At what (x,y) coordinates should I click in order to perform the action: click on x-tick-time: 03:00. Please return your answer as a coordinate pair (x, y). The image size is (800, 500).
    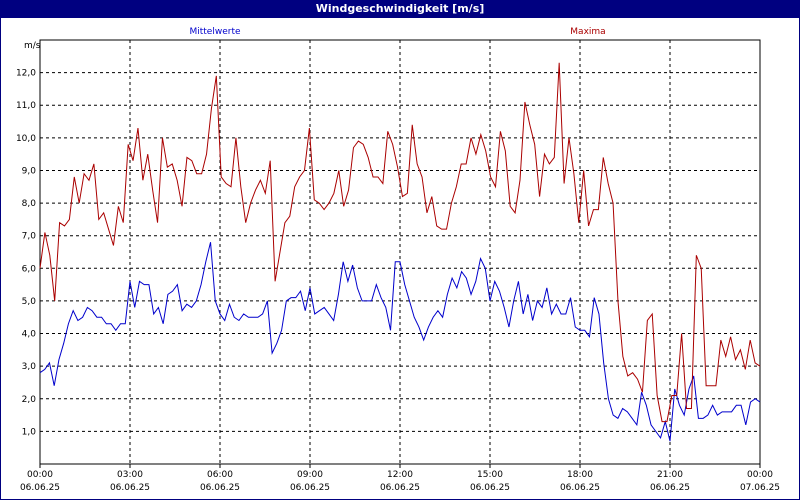
    Looking at the image, I should click on (130, 475).